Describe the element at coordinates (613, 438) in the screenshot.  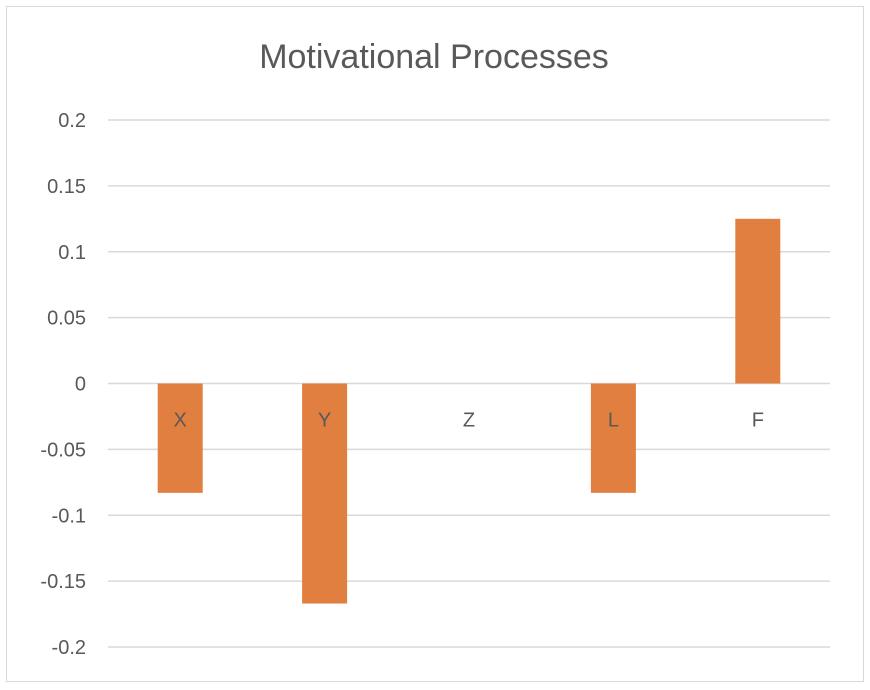
I see `bar-l` at that location.